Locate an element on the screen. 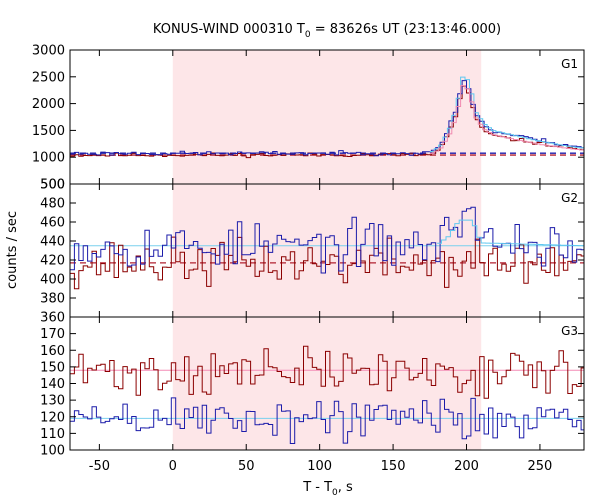 This screenshot has width=600, height=500. x-tick-label: 50 is located at coordinates (246, 466).